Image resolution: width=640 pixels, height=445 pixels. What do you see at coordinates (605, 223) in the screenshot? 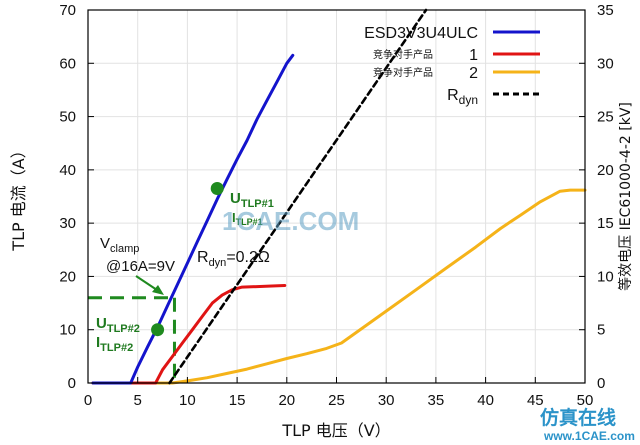
I see `y2-tick-label: 15` at bounding box center [605, 223].